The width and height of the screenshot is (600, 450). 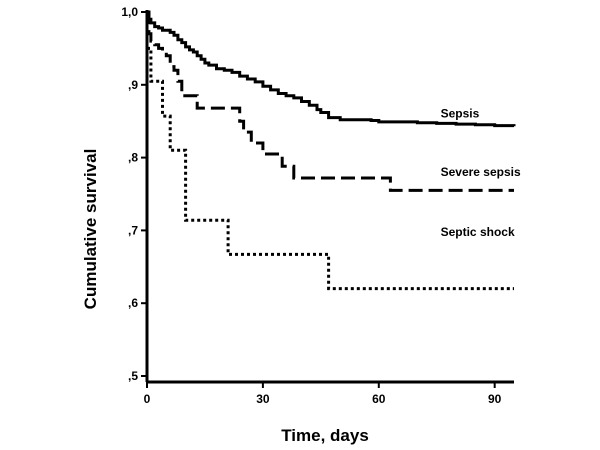 I want to click on x-tick-label: 60, so click(x=379, y=399).